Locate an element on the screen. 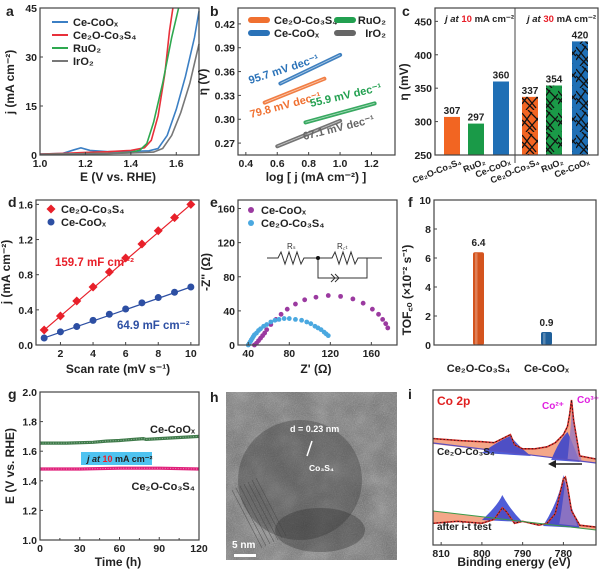  x-axis-label: E (V vs. RHE) is located at coordinates (118, 177).